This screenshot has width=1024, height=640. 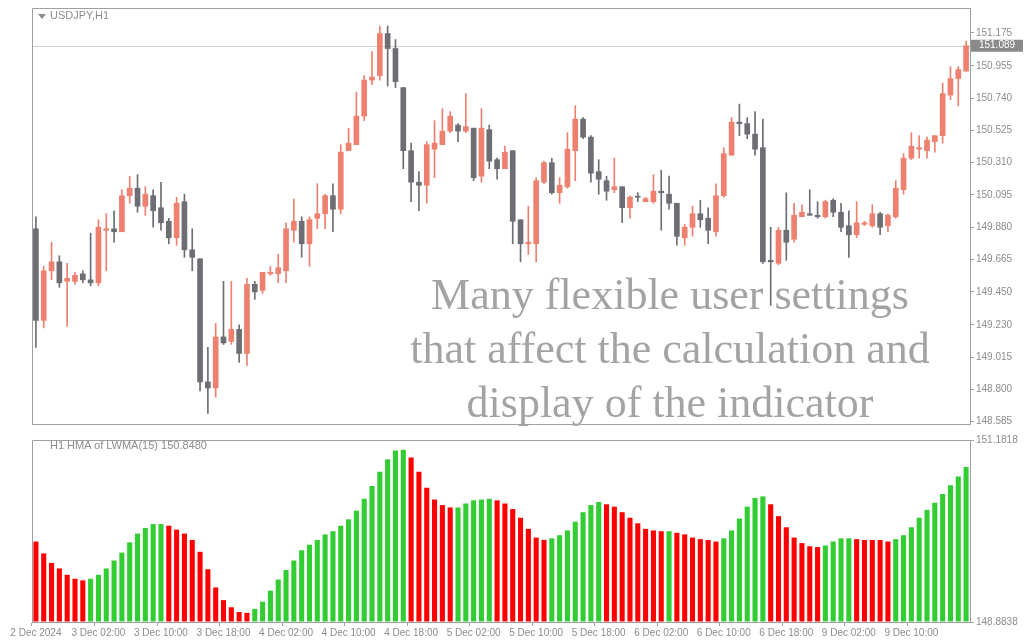 What do you see at coordinates (80, 15) in the screenshot?
I see `chart-title: USDJPY,H1` at bounding box center [80, 15].